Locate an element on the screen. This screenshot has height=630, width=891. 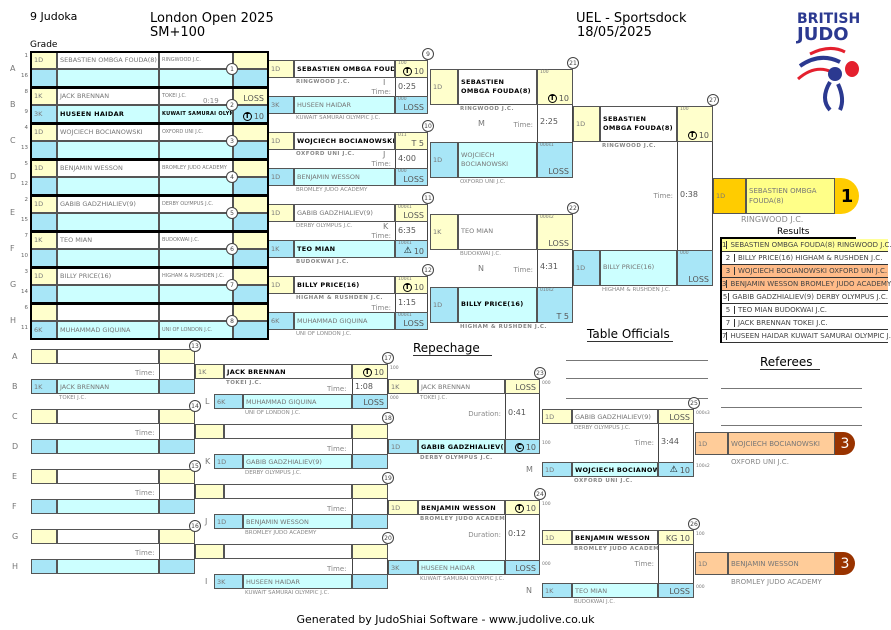
club-cell is located at coordinates (196, 78).